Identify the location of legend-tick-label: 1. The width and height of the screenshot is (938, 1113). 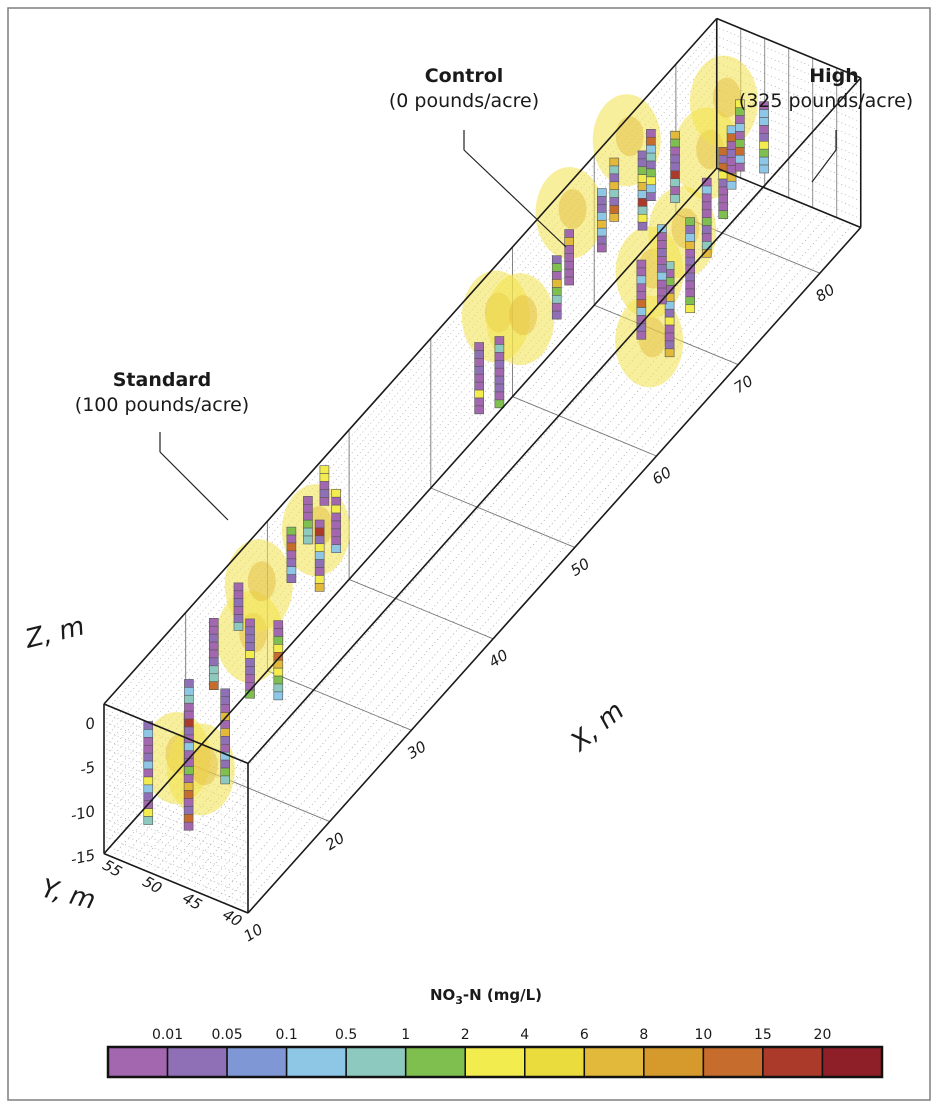
(405, 1035).